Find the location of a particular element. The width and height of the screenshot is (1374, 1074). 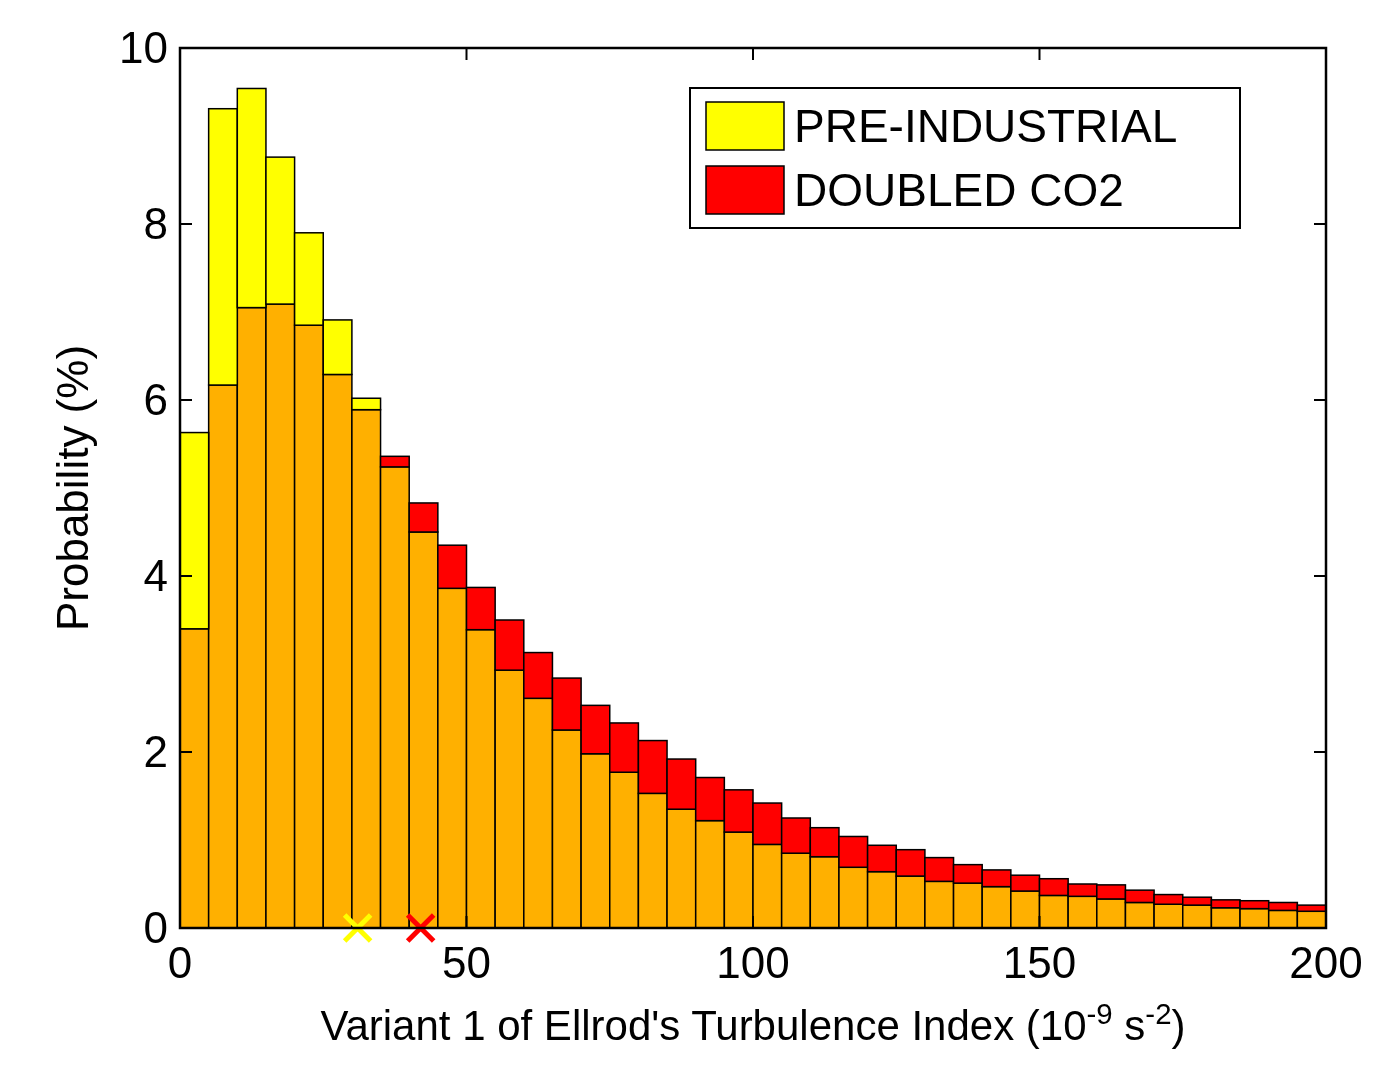

legend-label: DOUBLED CO2 is located at coordinates (959, 190).